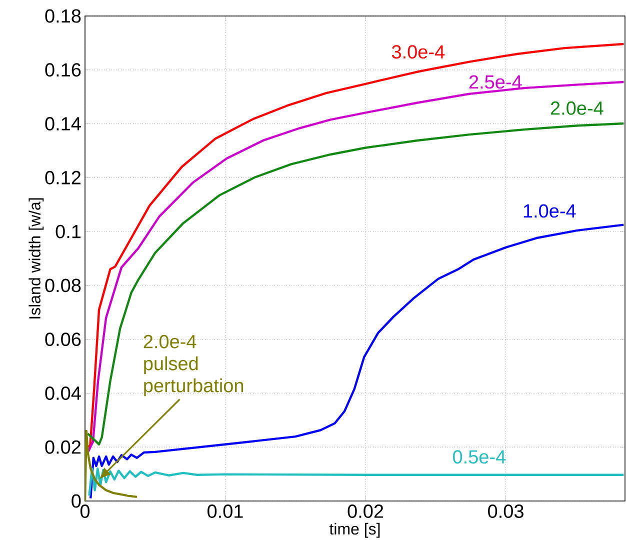  What do you see at coordinates (36, 258) in the screenshot?
I see `y-axis-title: Island width [w/a]` at bounding box center [36, 258].